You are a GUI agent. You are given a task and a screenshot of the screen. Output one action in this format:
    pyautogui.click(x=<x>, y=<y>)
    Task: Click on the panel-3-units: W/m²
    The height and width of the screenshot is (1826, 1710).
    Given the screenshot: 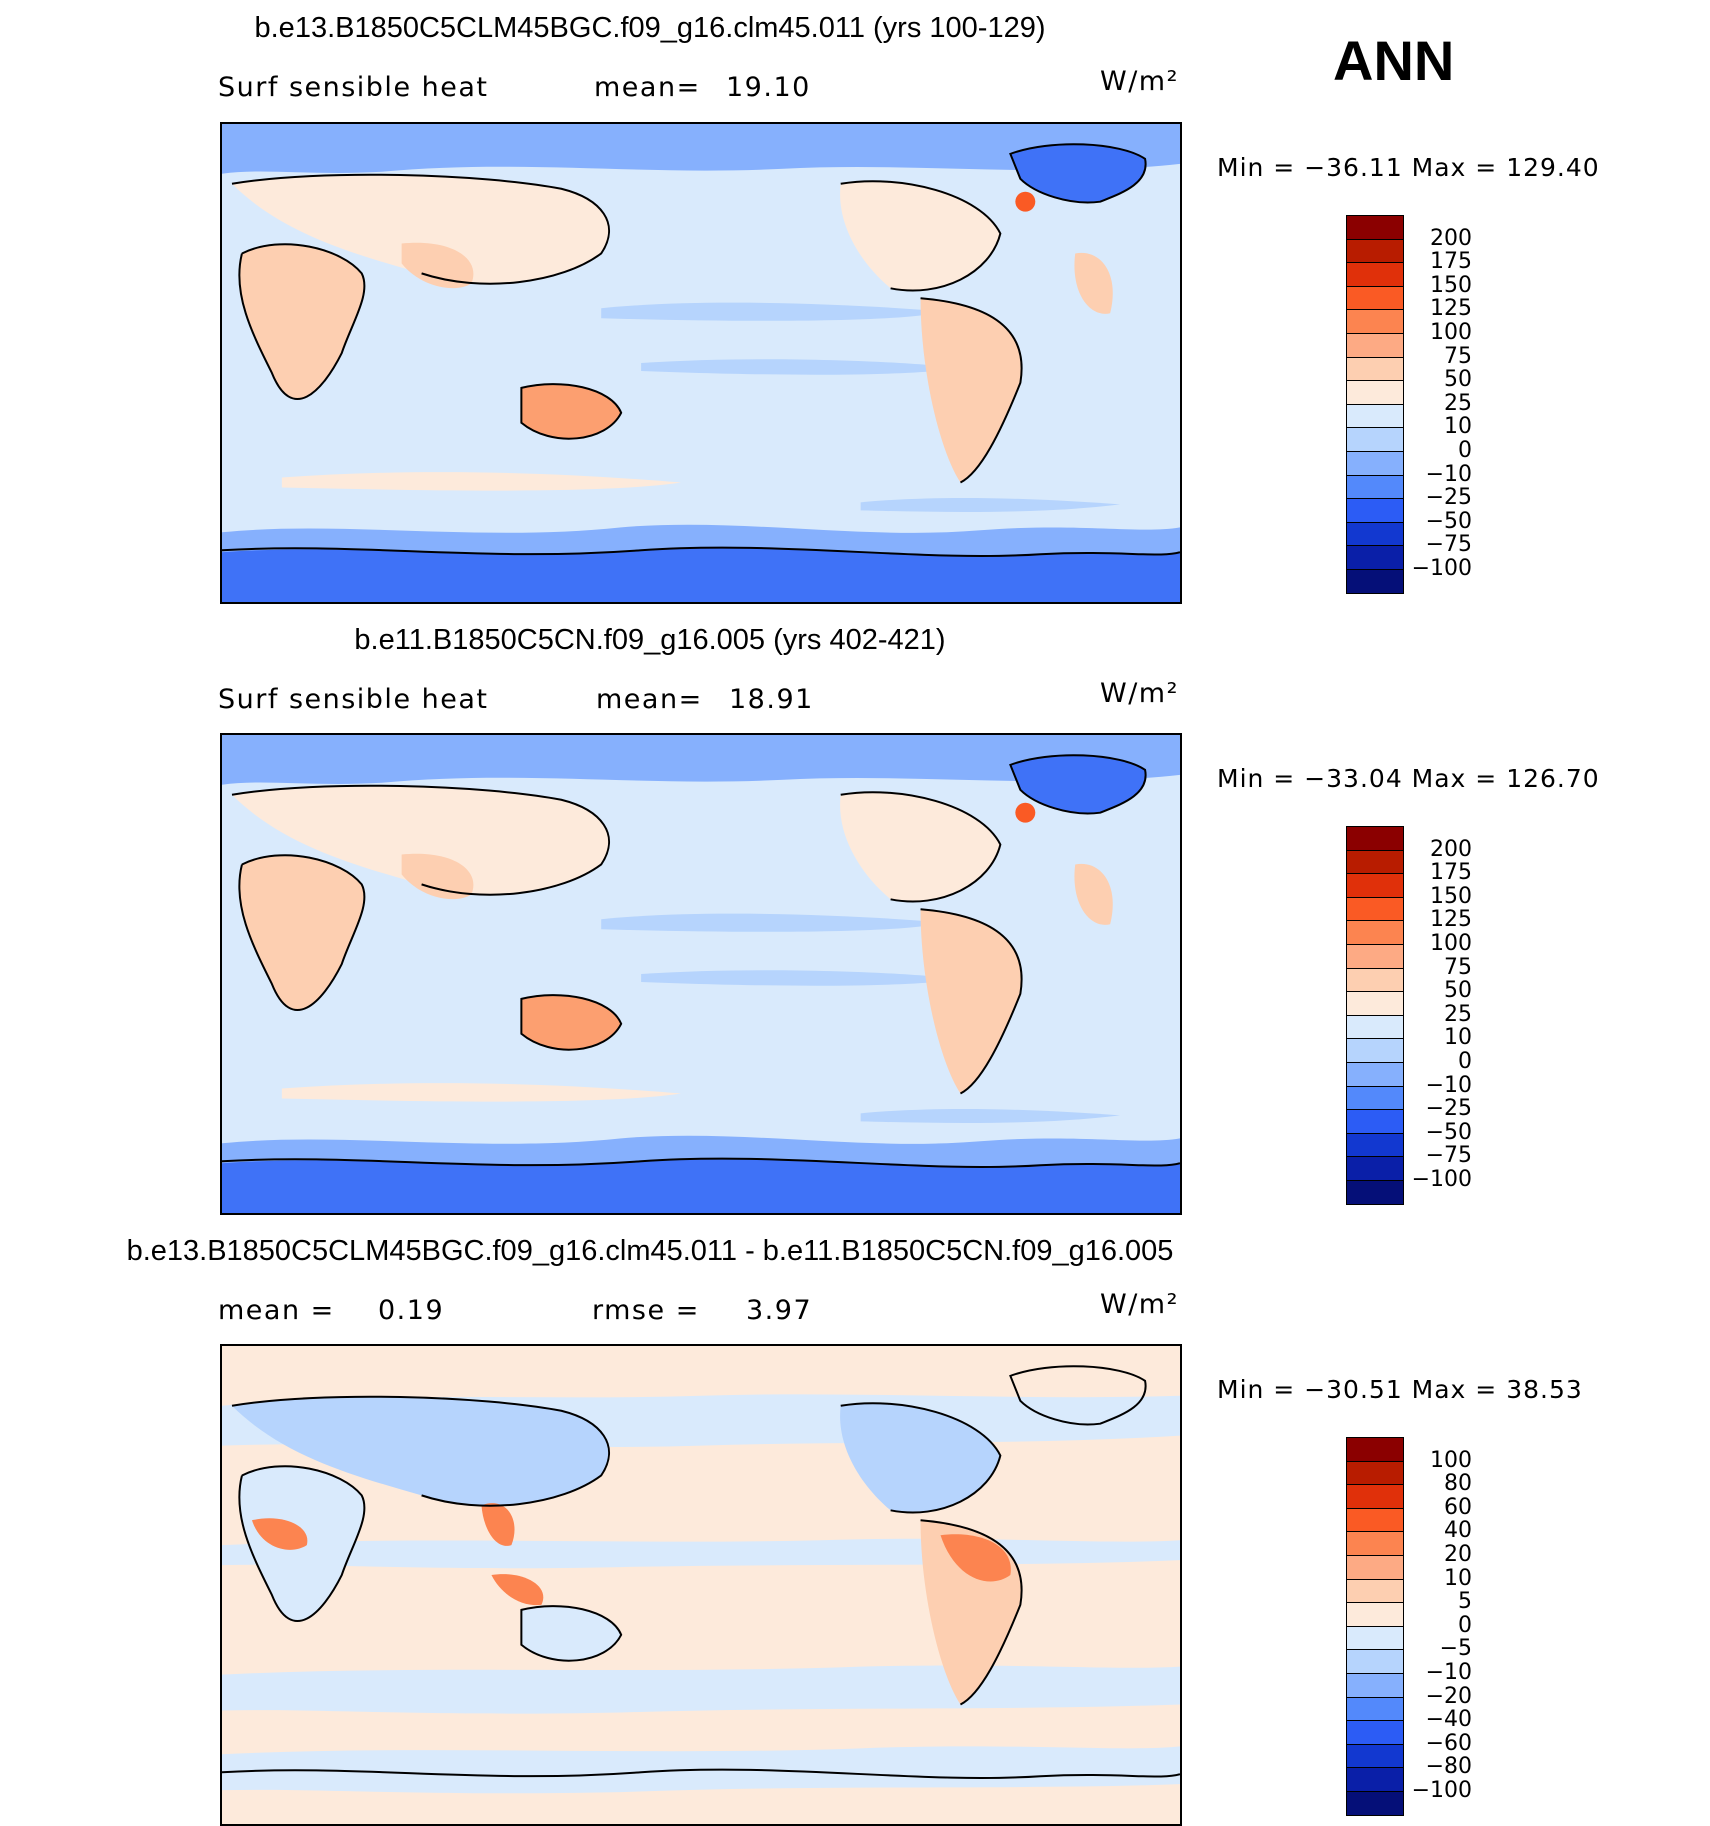 What is the action you would take?
    pyautogui.click(x=1139, y=1304)
    